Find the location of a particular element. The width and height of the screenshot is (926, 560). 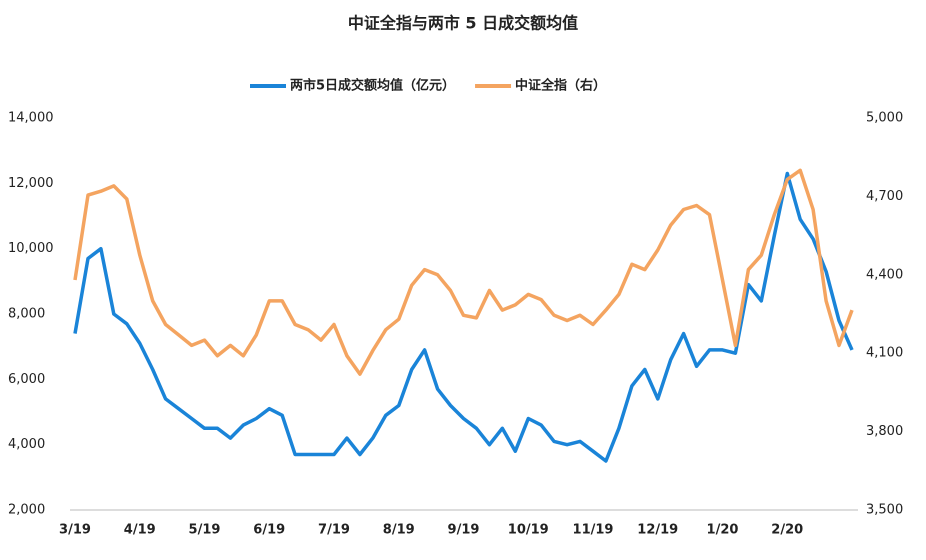

x-tick-label: 2/20 is located at coordinates (787, 530).